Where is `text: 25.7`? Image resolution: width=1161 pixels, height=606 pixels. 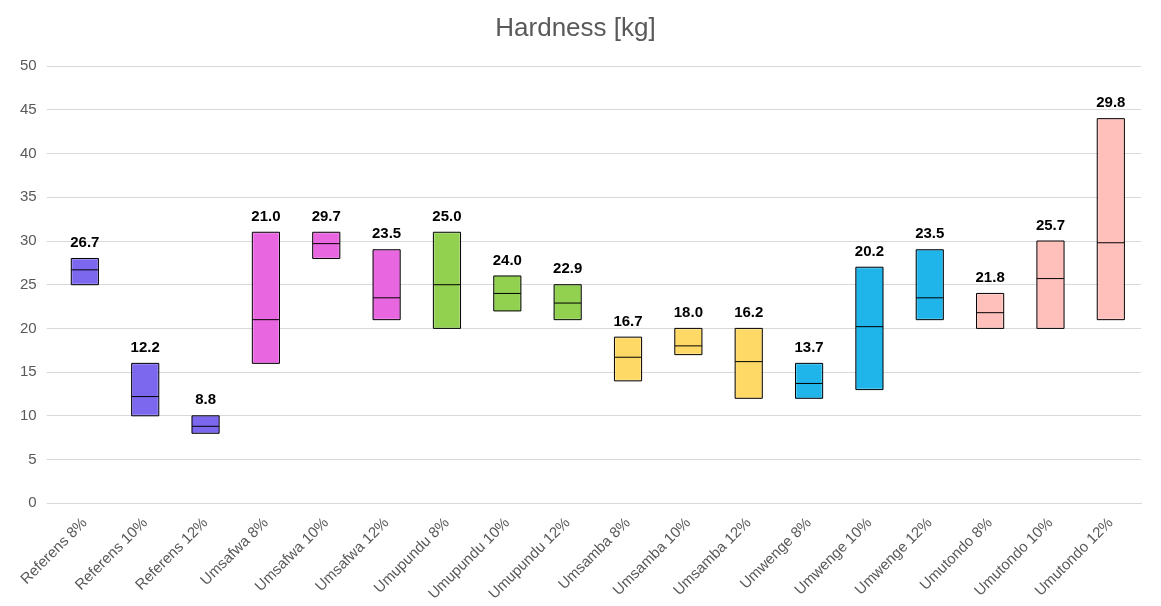
text: 25.7 is located at coordinates (1050, 224).